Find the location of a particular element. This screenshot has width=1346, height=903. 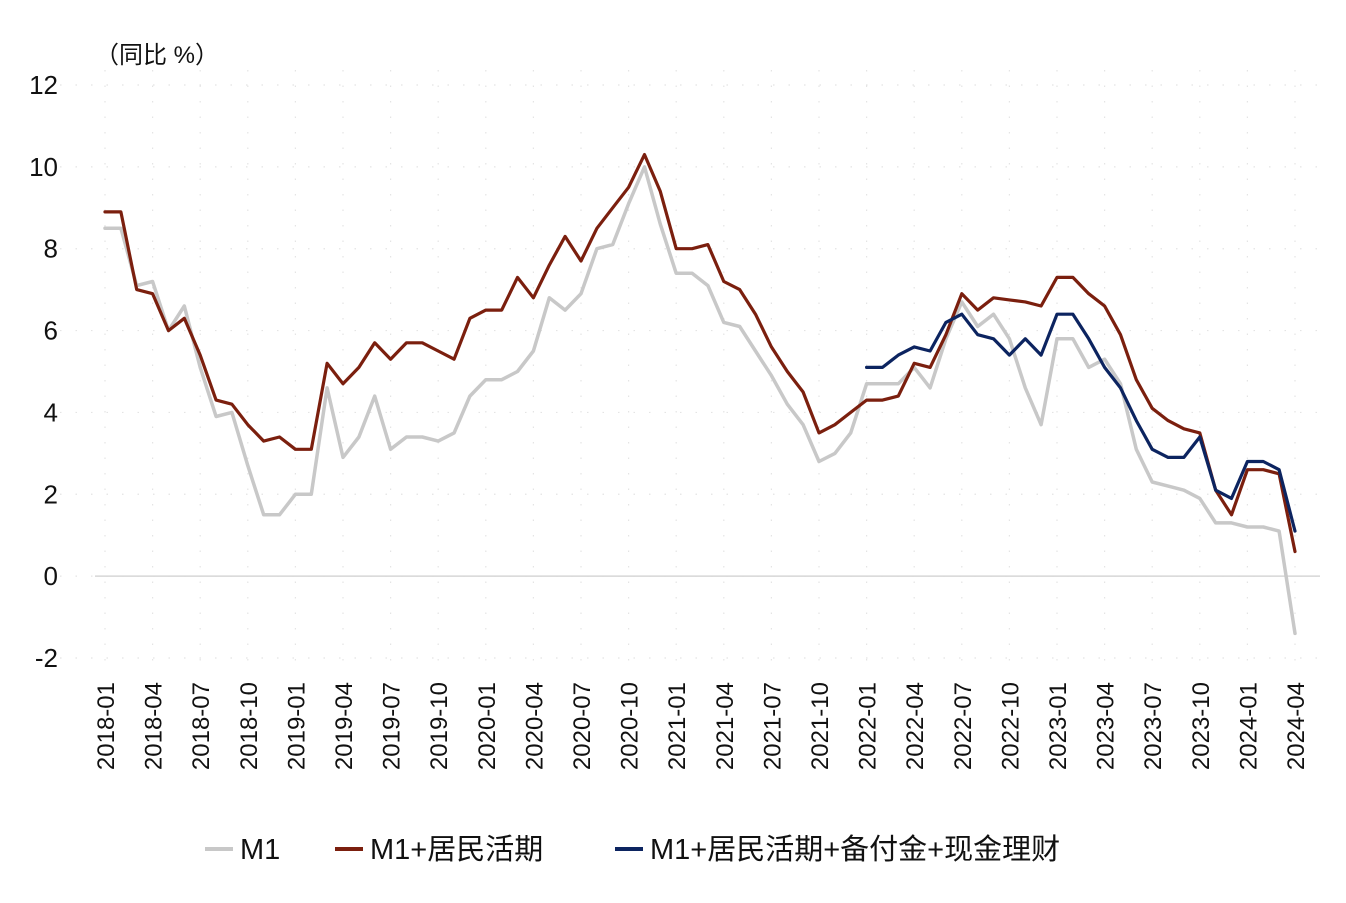

x-tick-label: 2023-07 is located at coordinates (1153, 726).